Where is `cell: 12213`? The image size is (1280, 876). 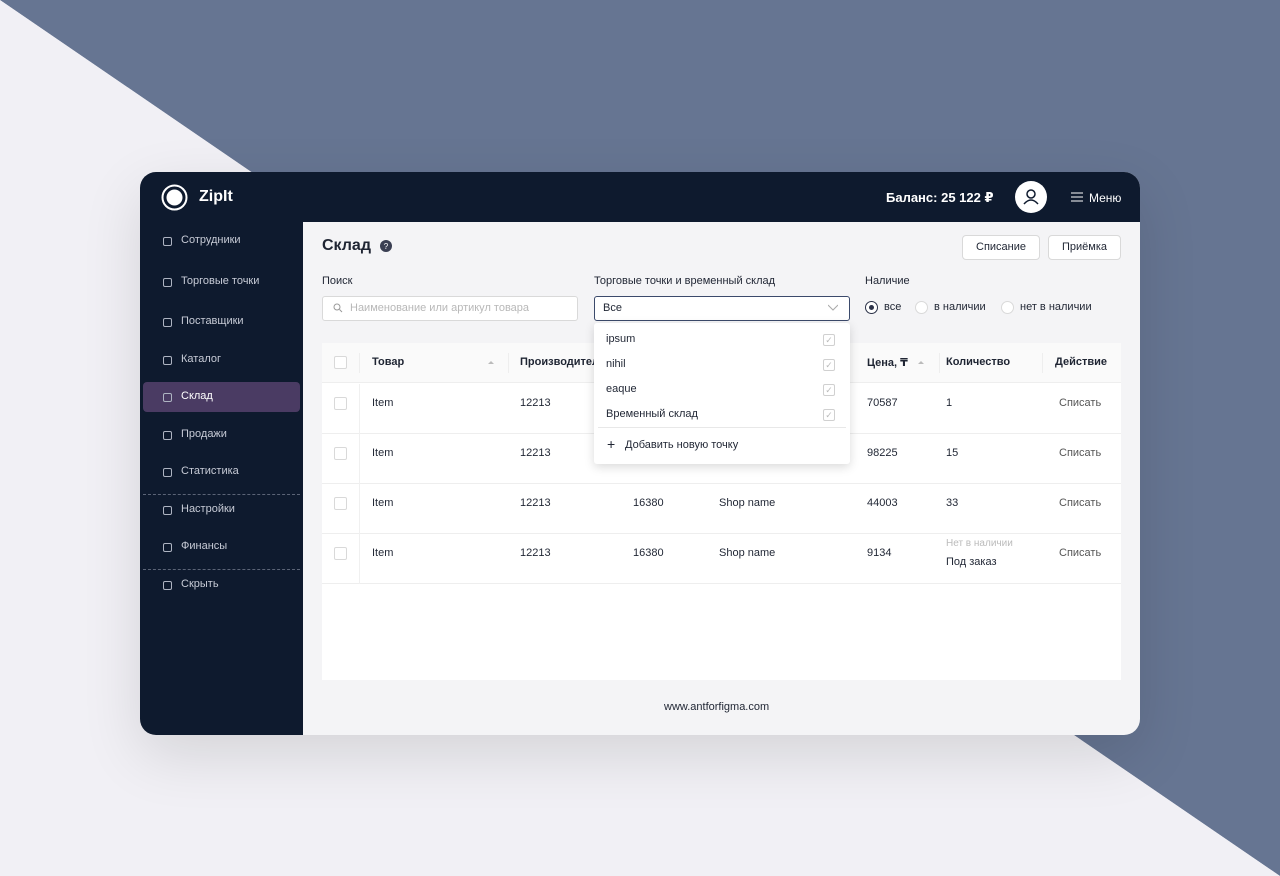 cell: 12213 is located at coordinates (535, 403).